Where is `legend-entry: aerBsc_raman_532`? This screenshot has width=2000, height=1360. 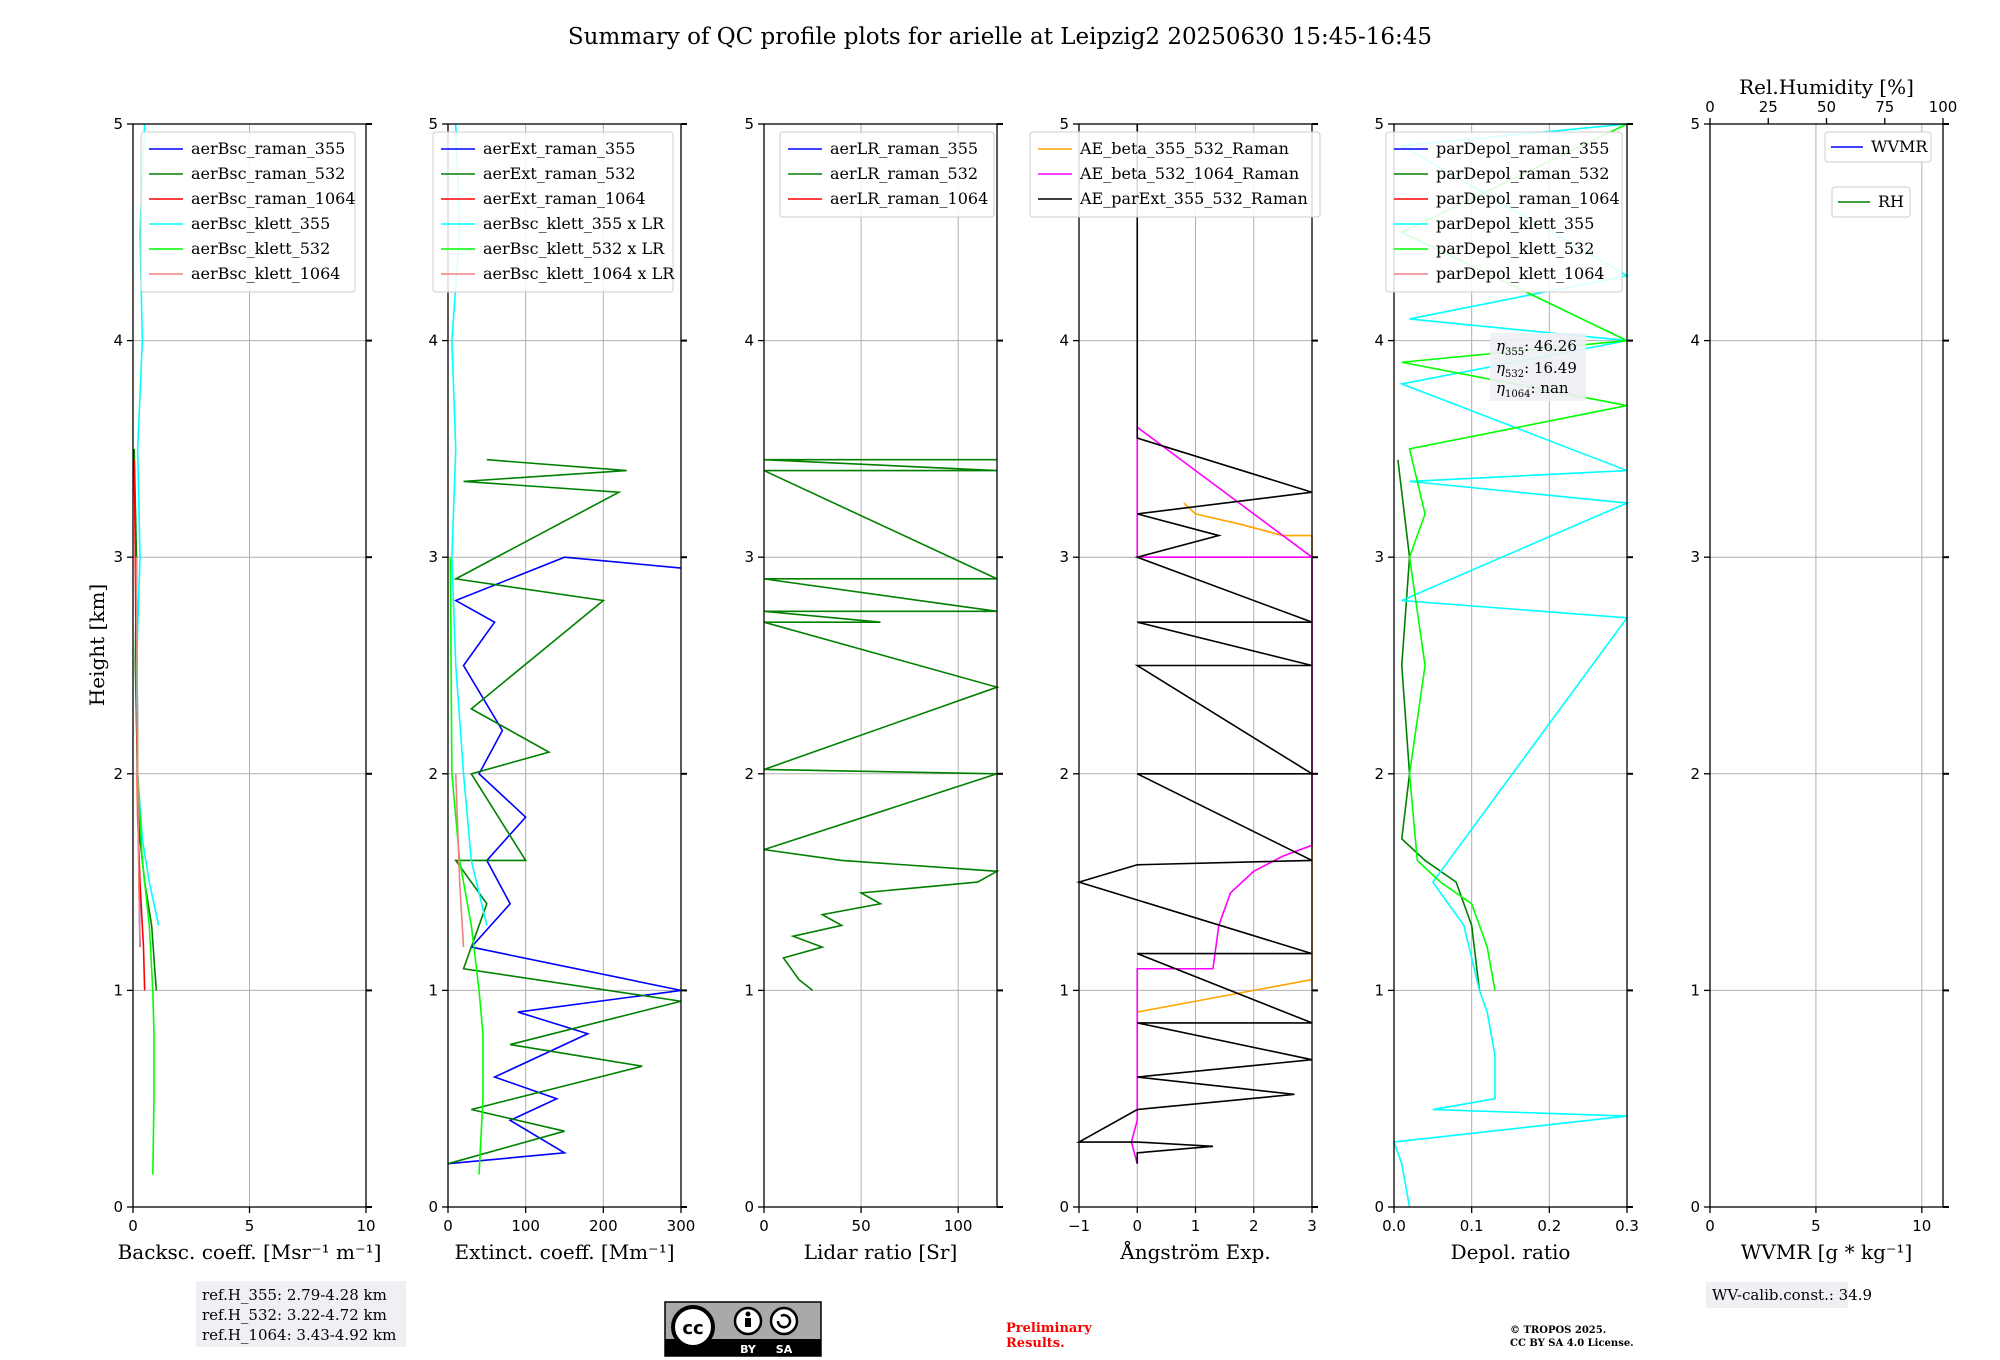
legend-entry: aerBsc_raman_532 is located at coordinates (268, 173).